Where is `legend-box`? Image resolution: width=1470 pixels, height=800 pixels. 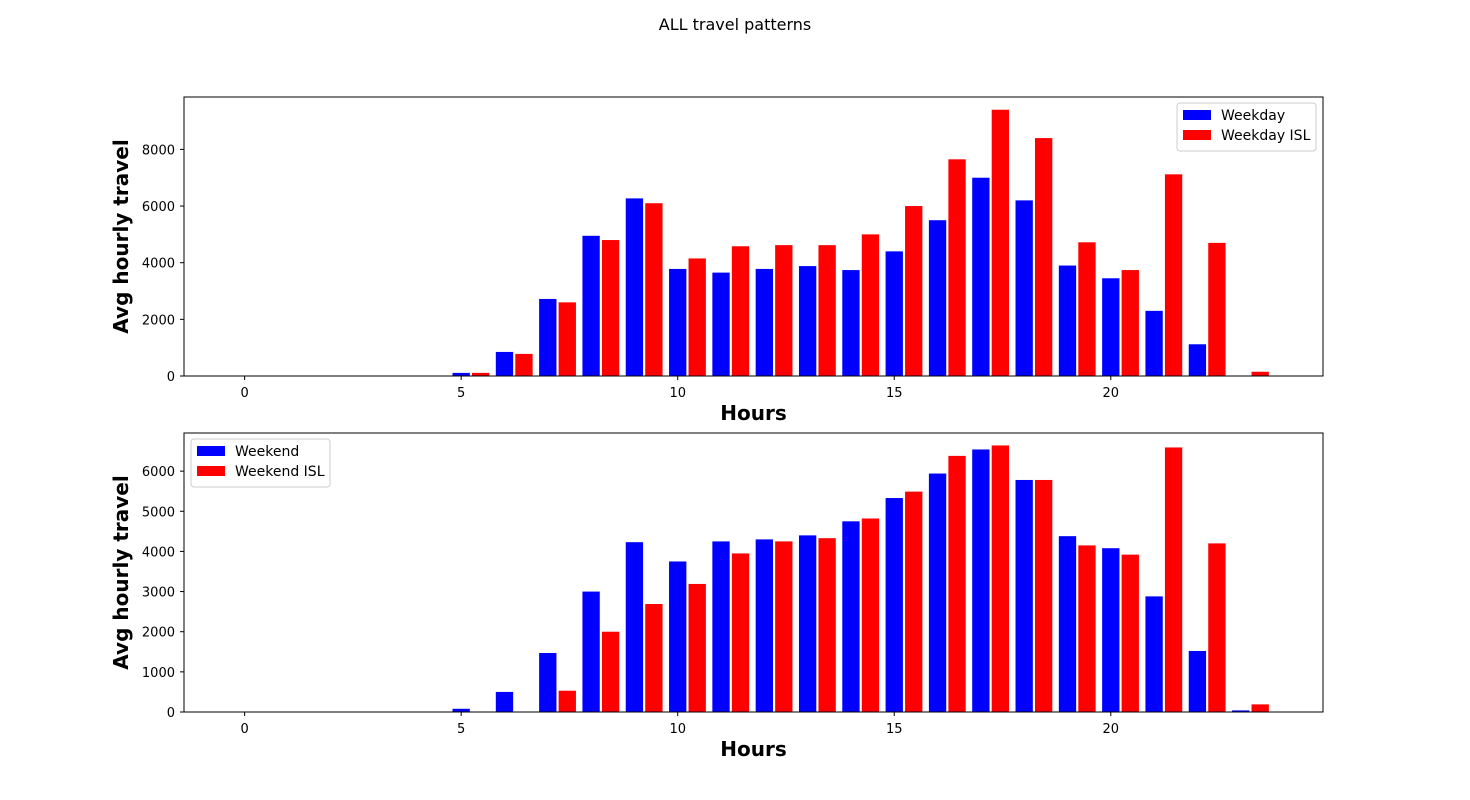 legend-box is located at coordinates (260, 463).